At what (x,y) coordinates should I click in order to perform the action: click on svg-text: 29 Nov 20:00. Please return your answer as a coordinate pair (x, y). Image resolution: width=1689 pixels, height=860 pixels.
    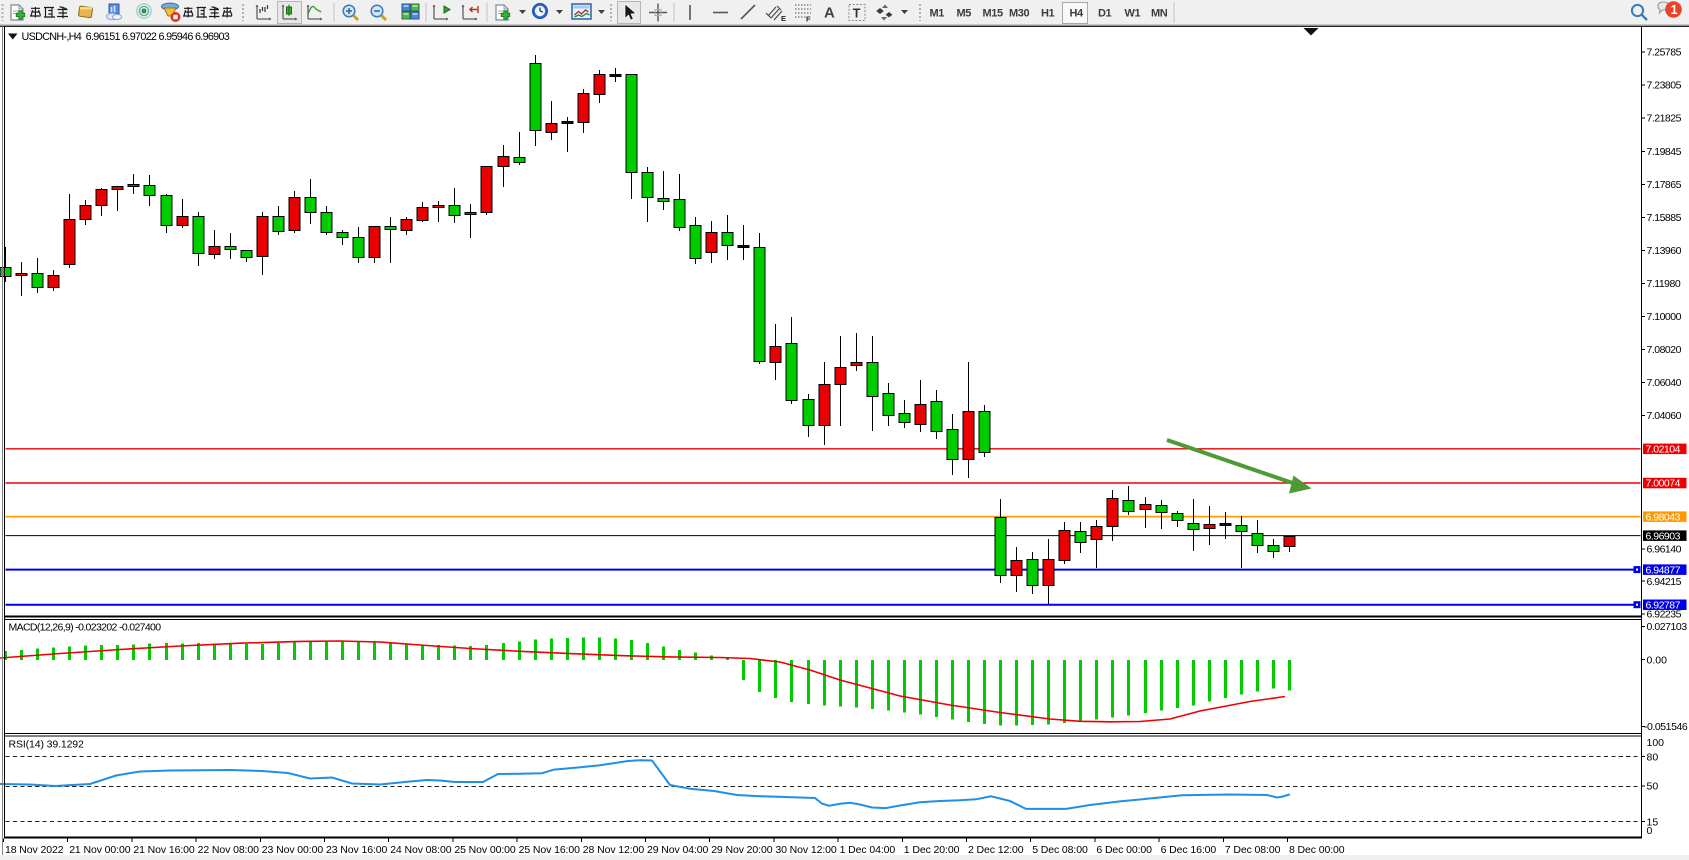
    Looking at the image, I should click on (742, 850).